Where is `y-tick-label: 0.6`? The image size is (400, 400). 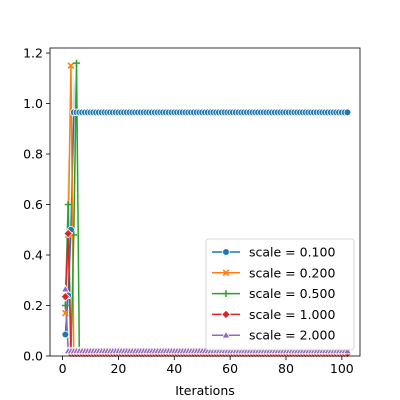
y-tick-label: 0.6 is located at coordinates (33, 204).